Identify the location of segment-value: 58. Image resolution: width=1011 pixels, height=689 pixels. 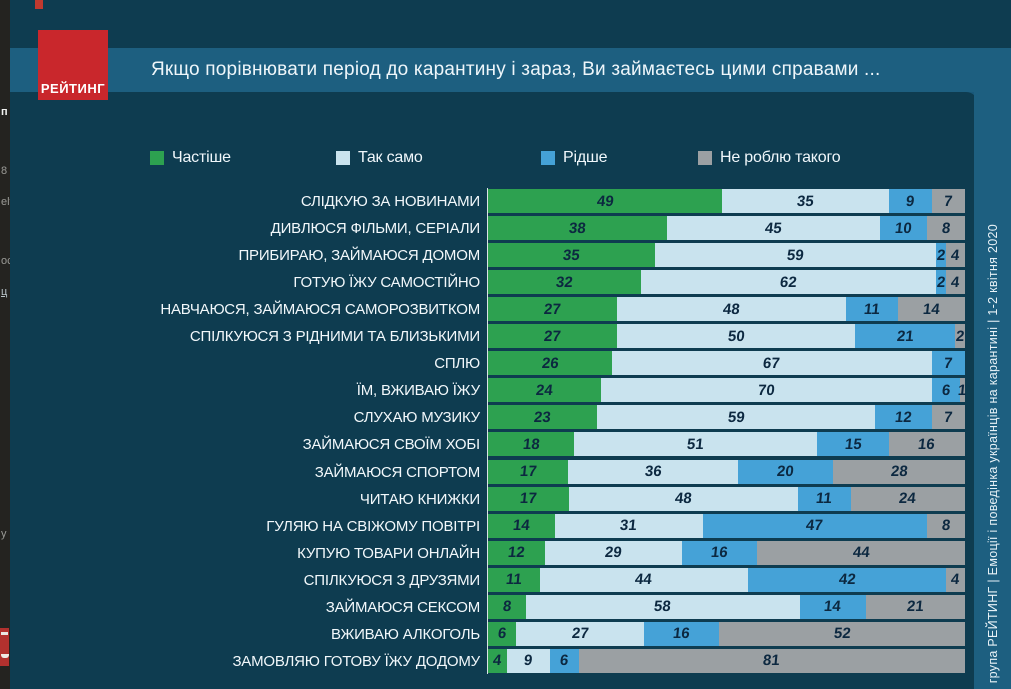
(662, 607).